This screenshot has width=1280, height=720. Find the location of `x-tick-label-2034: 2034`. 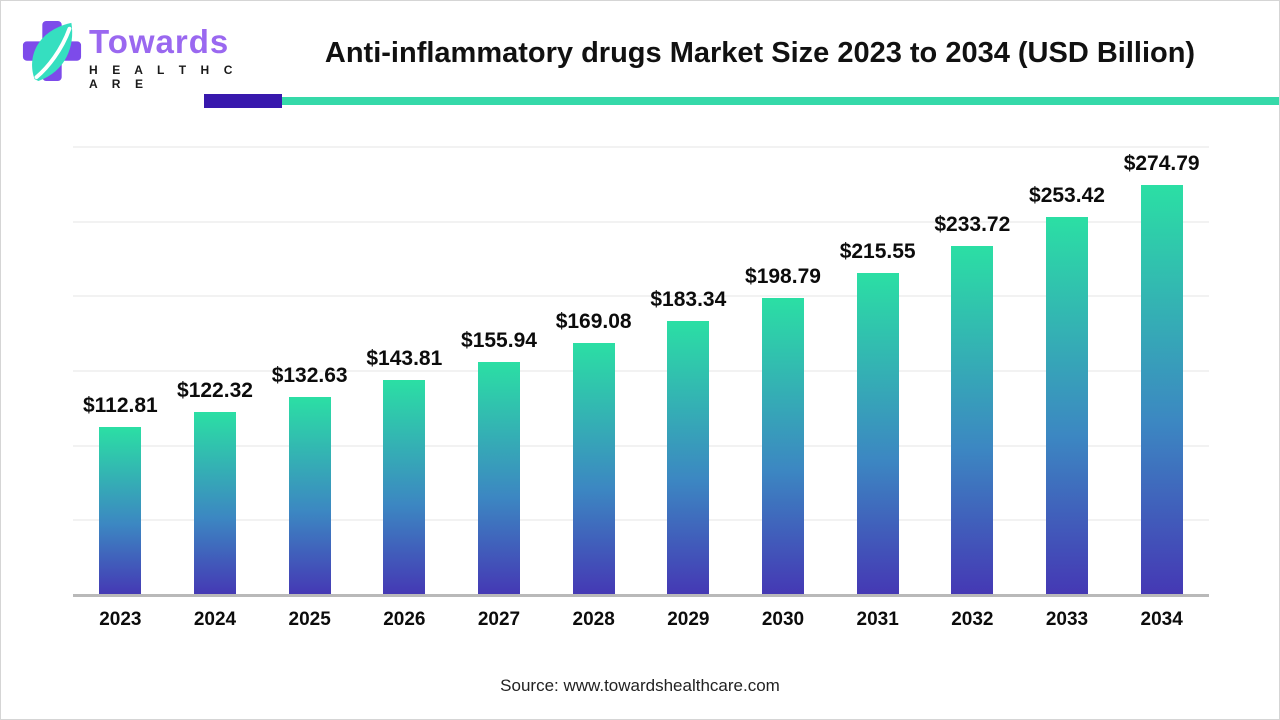

x-tick-label-2034: 2034 is located at coordinates (1161, 619).